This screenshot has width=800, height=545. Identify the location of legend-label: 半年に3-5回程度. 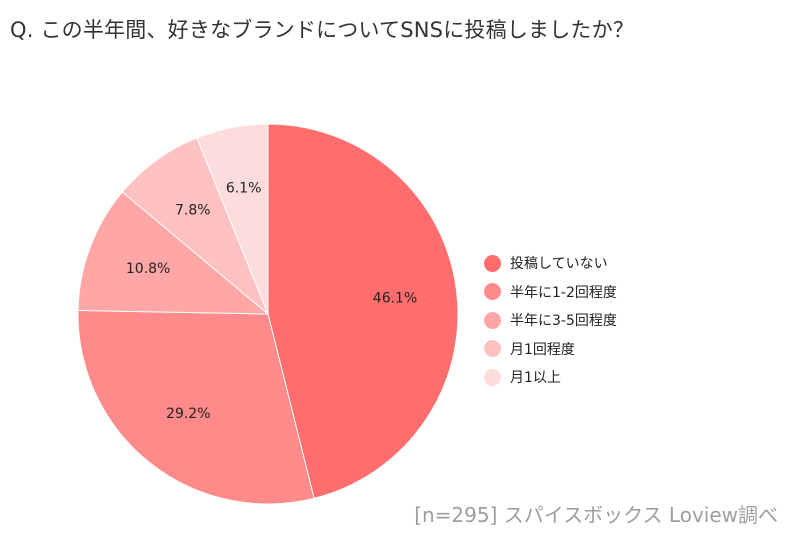
(563, 321).